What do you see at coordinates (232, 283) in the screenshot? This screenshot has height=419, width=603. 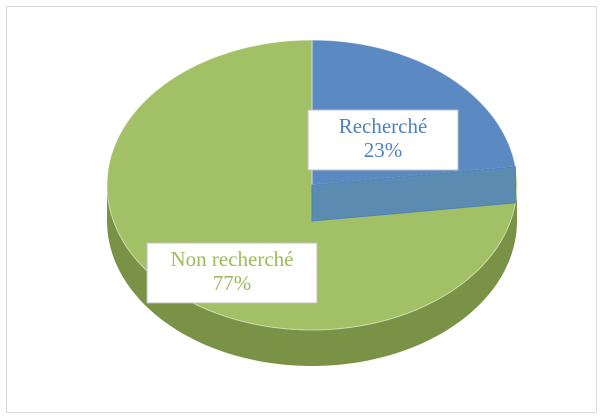 I see `data-label-value: 77%` at bounding box center [232, 283].